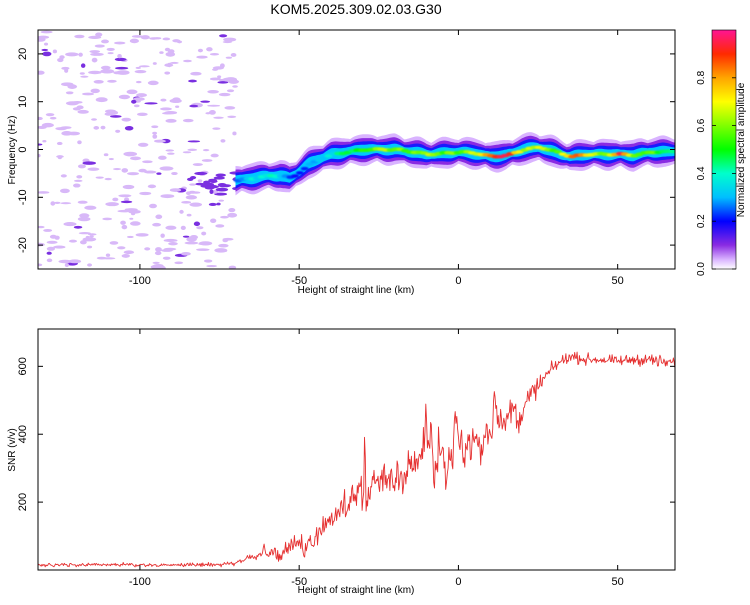 Image resolution: width=750 pixels, height=605 pixels. I want to click on spectrogram-y-tick-label: 0, so click(23, 149).